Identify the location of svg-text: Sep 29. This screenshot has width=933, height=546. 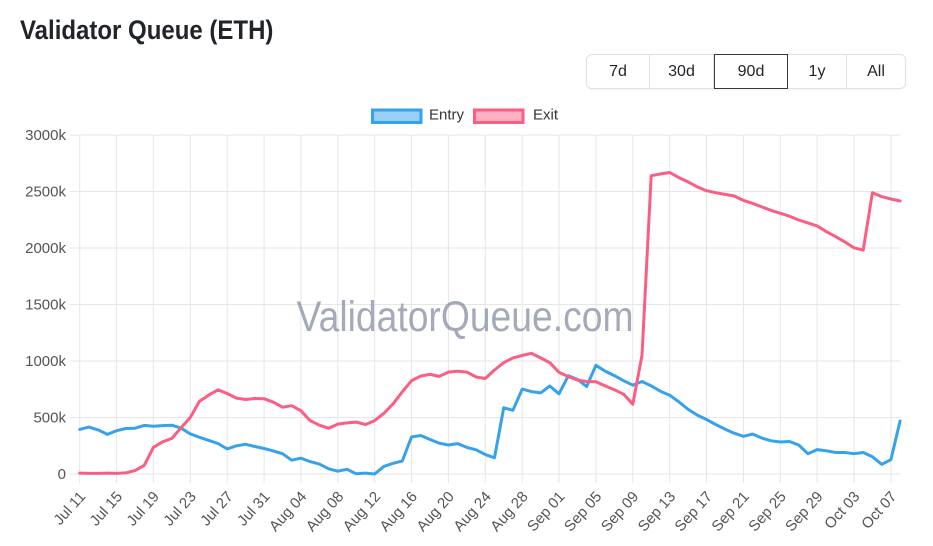
(804, 511).